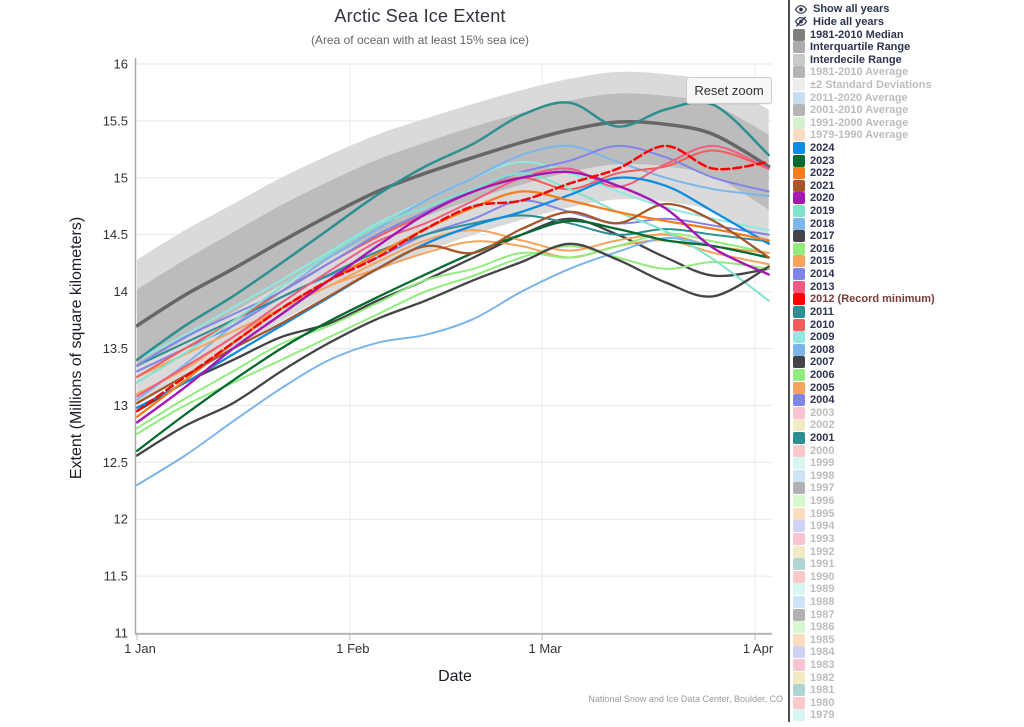  I want to click on legend-item-2017: 2017, so click(908, 236).